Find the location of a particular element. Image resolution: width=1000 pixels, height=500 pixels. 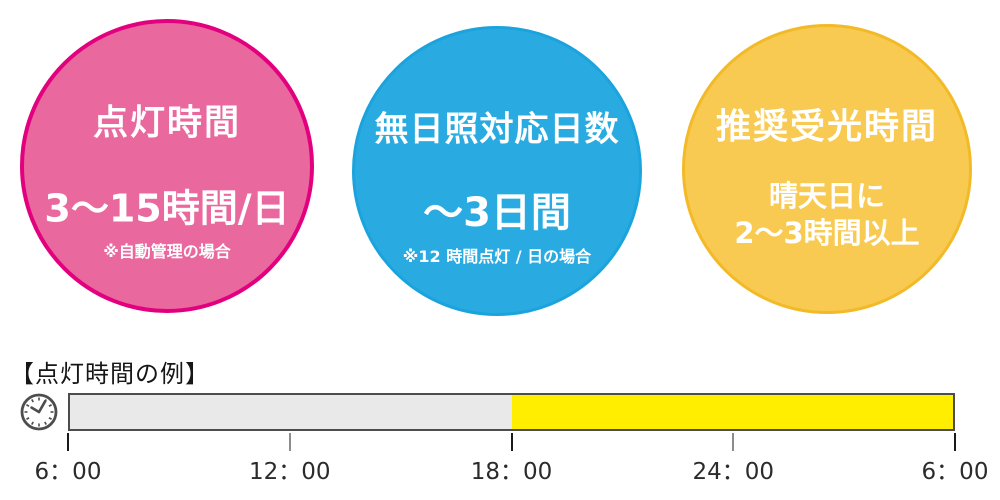

tick-6am is located at coordinates (68, 442).